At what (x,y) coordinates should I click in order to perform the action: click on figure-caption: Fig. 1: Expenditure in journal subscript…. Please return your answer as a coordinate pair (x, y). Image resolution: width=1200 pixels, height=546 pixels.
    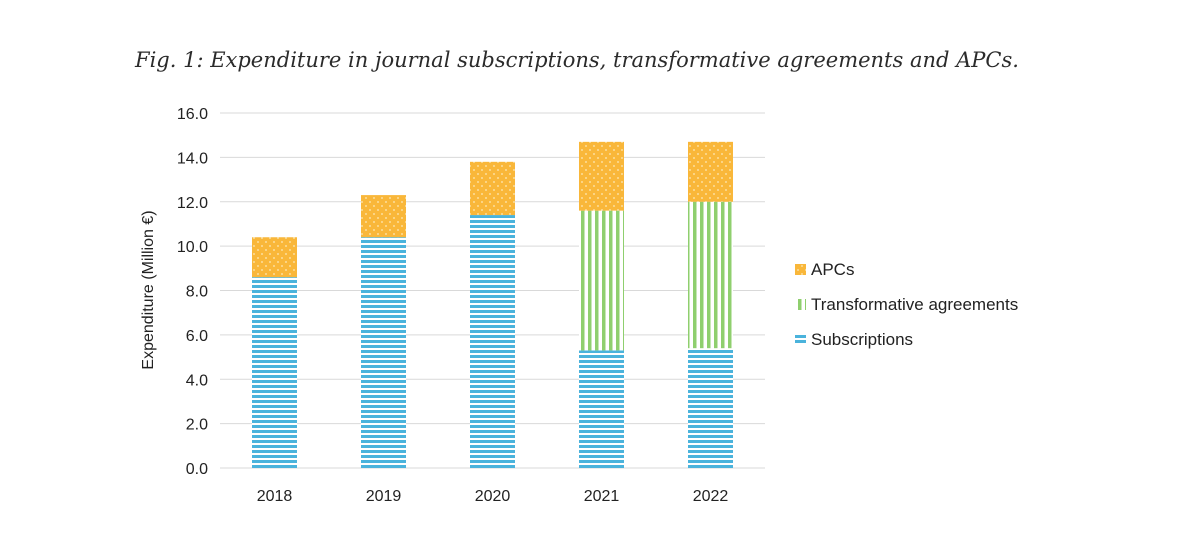
    Looking at the image, I should click on (577, 60).